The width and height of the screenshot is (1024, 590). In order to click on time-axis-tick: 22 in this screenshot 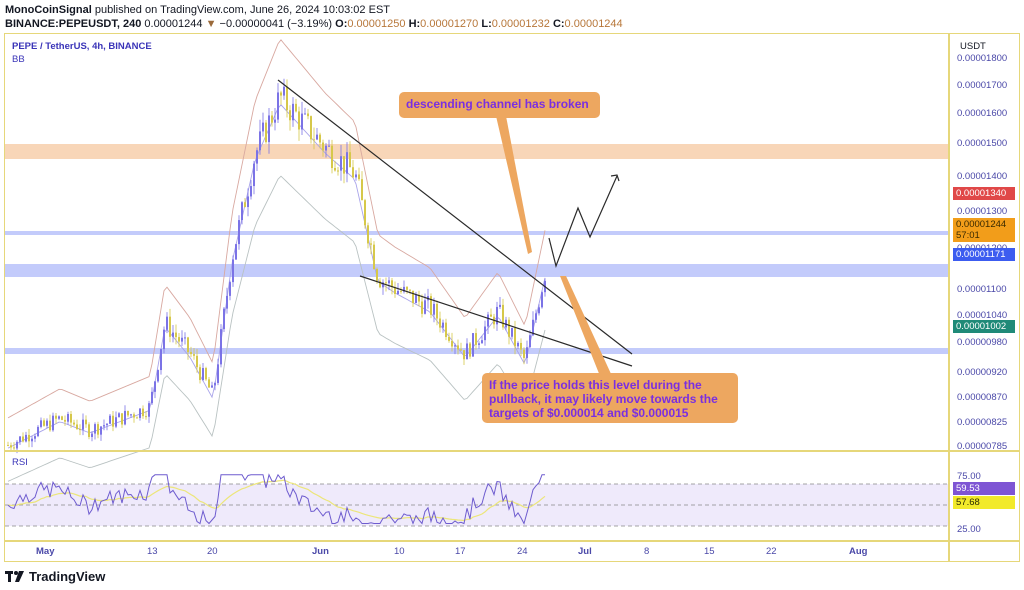, I will do `click(771, 551)`.